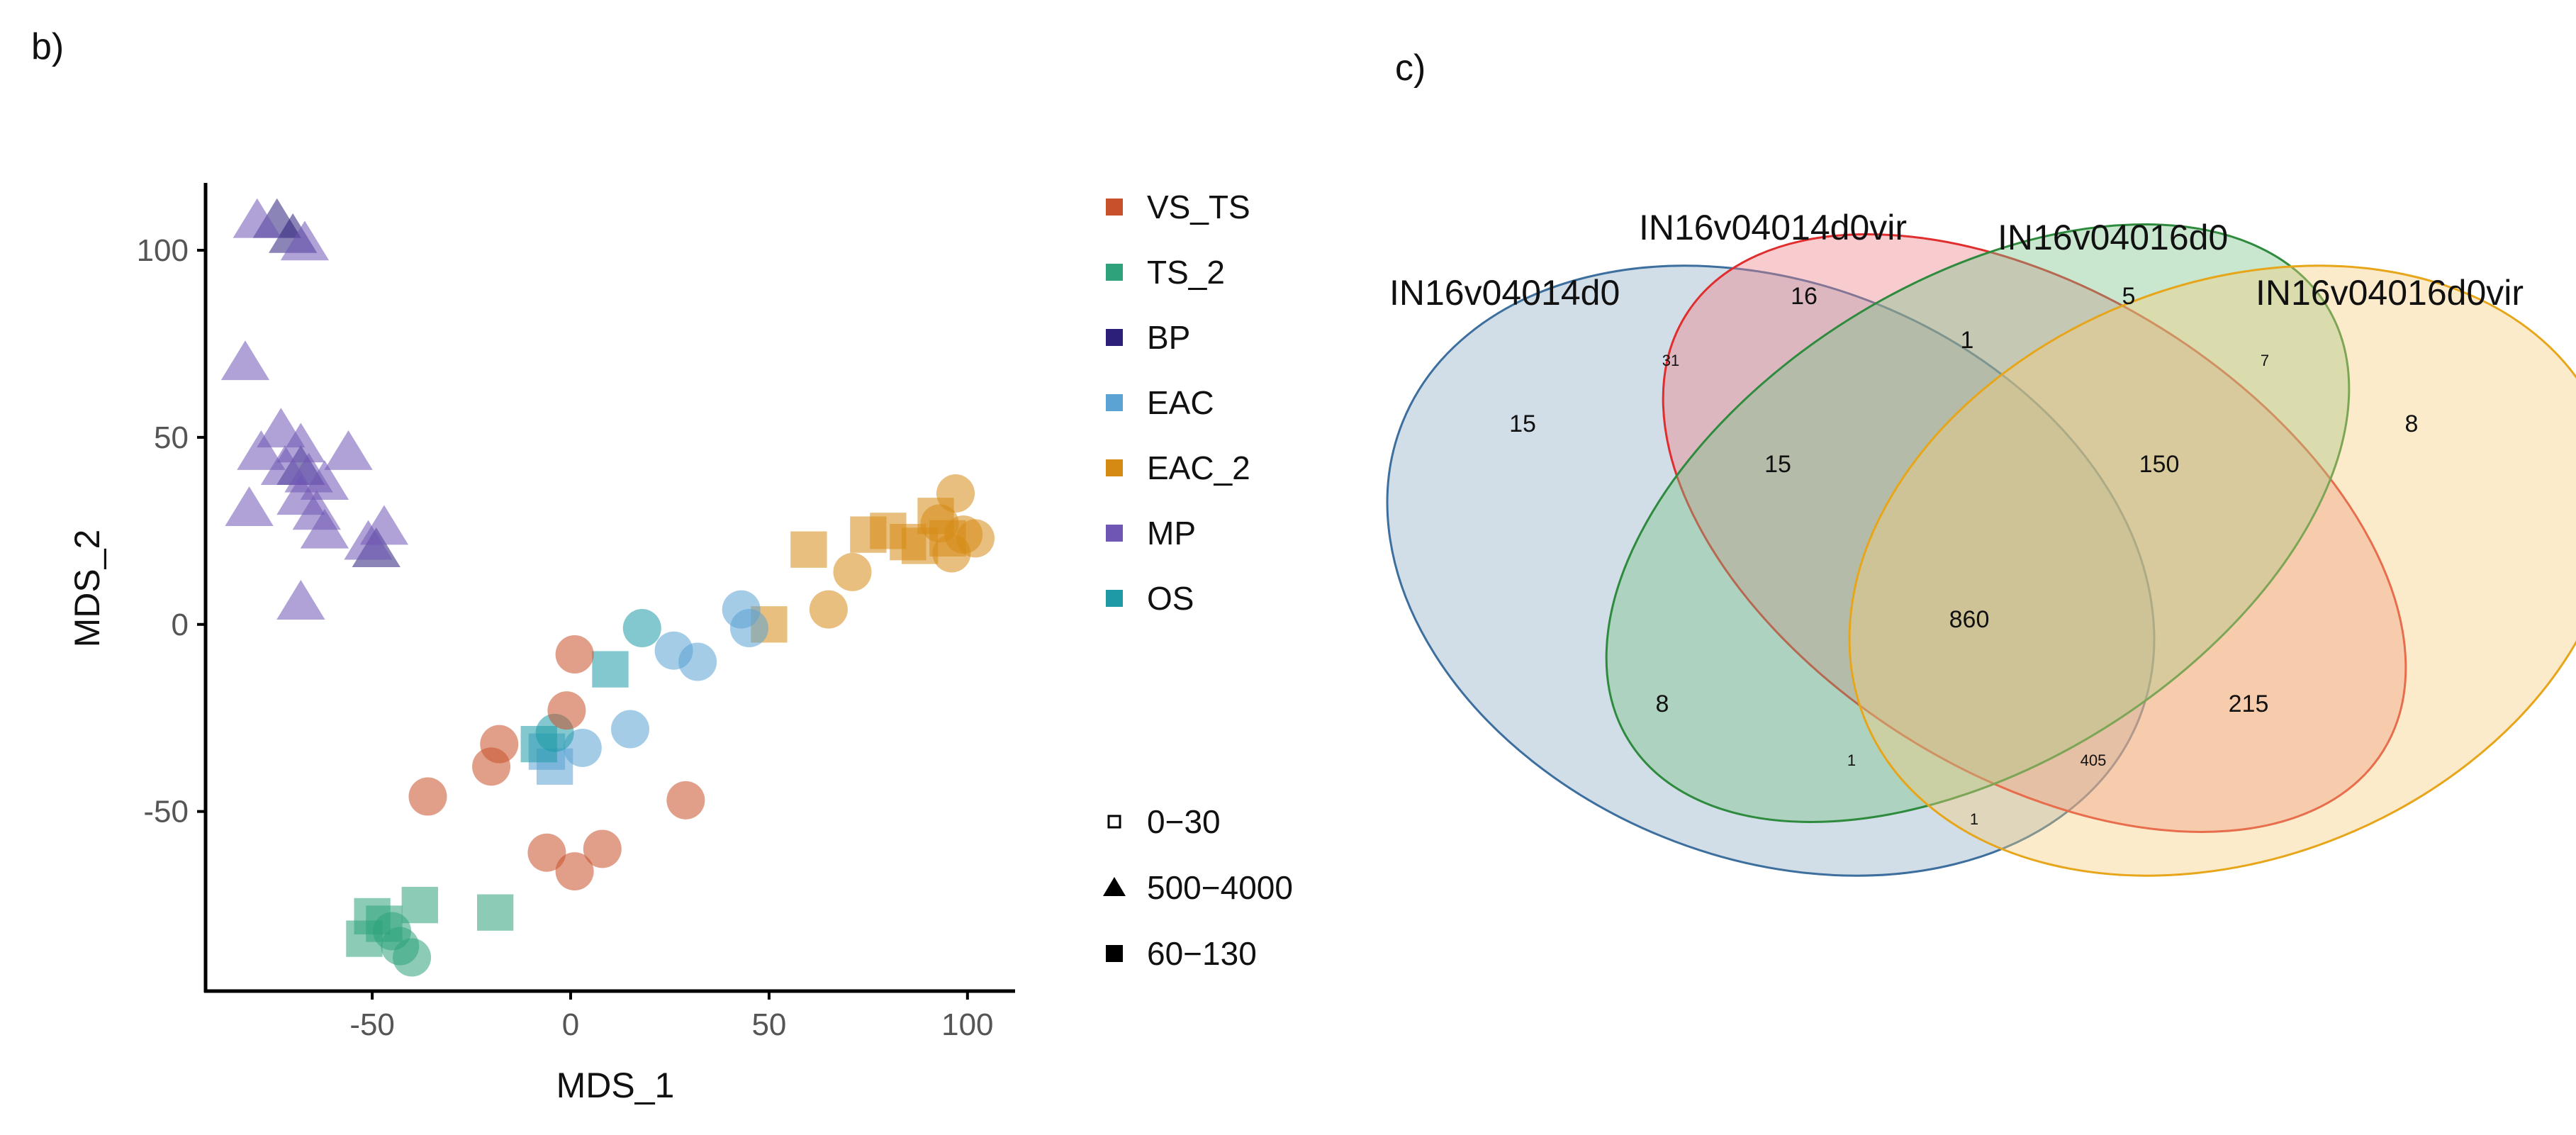 The image size is (2576, 1135). I want to click on y-tick-label: 0, so click(180, 625).